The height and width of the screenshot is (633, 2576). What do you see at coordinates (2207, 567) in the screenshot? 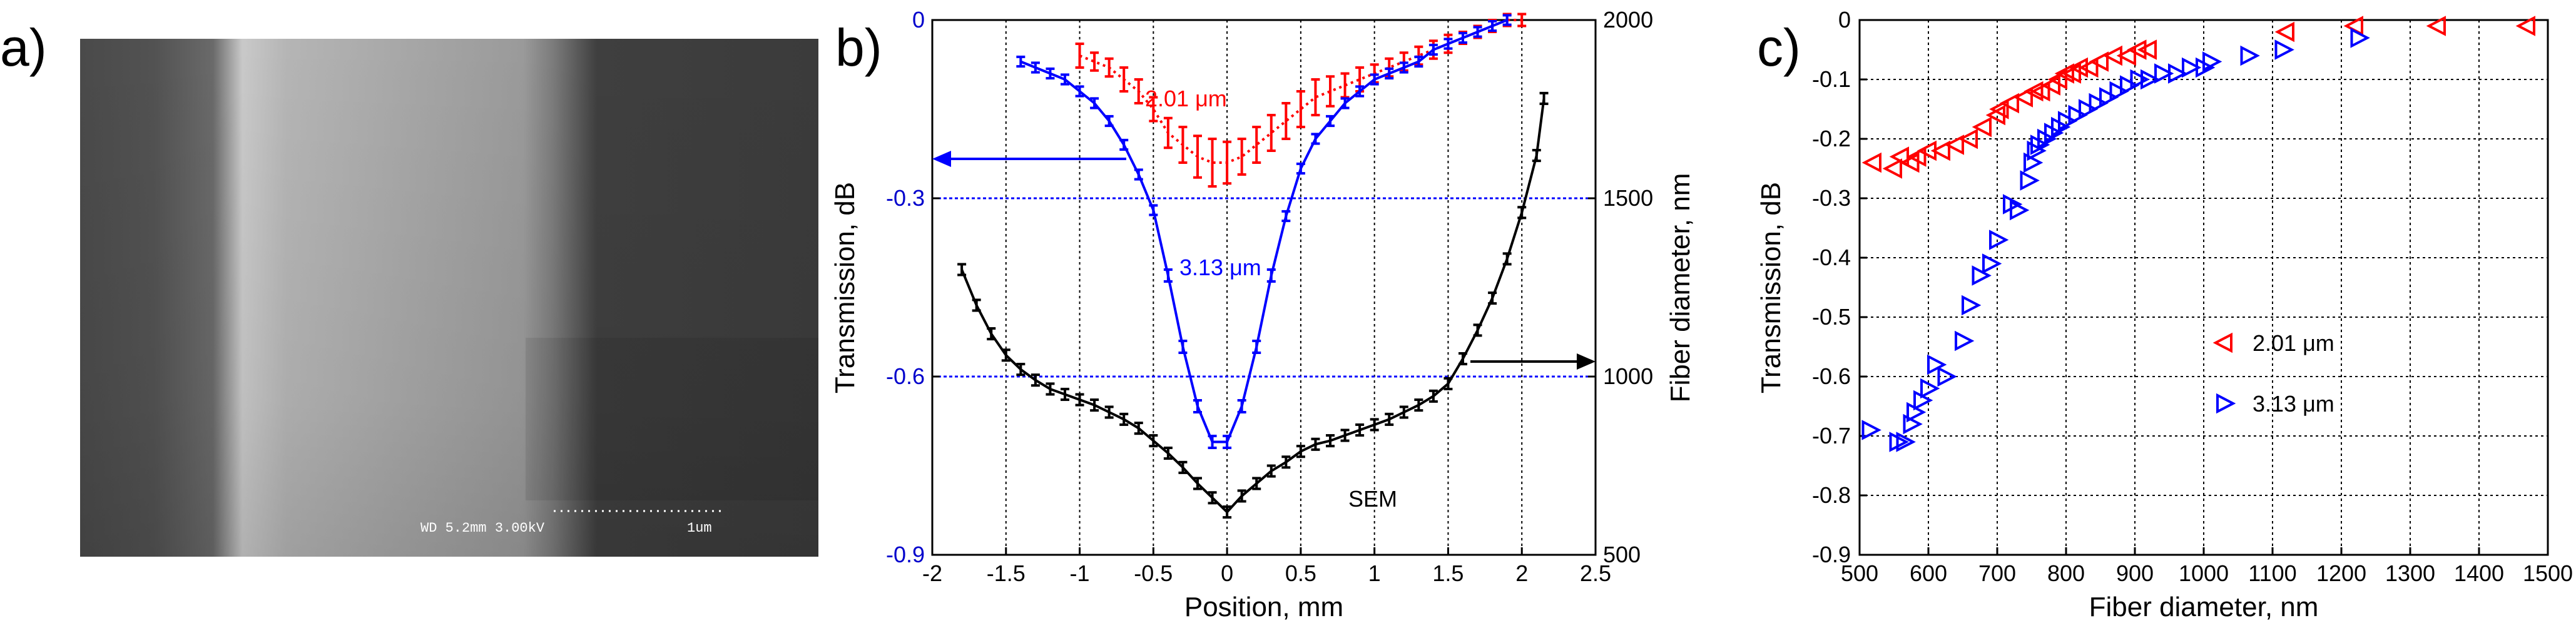
I see `panel-c-x-ticks: 500 600 700 800 900 1000 1100 1200 1300 1400 1500` at bounding box center [2207, 567].